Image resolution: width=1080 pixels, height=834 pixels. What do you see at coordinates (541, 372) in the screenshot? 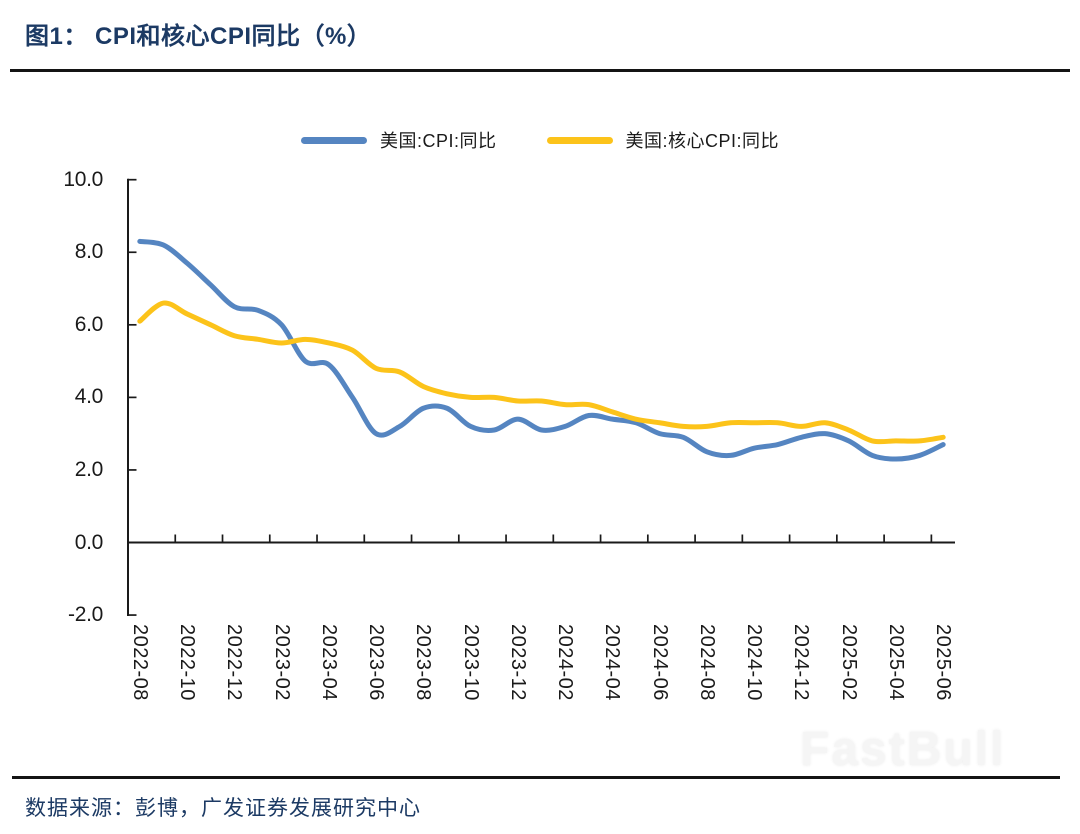
I see `core-cpi-line` at bounding box center [541, 372].